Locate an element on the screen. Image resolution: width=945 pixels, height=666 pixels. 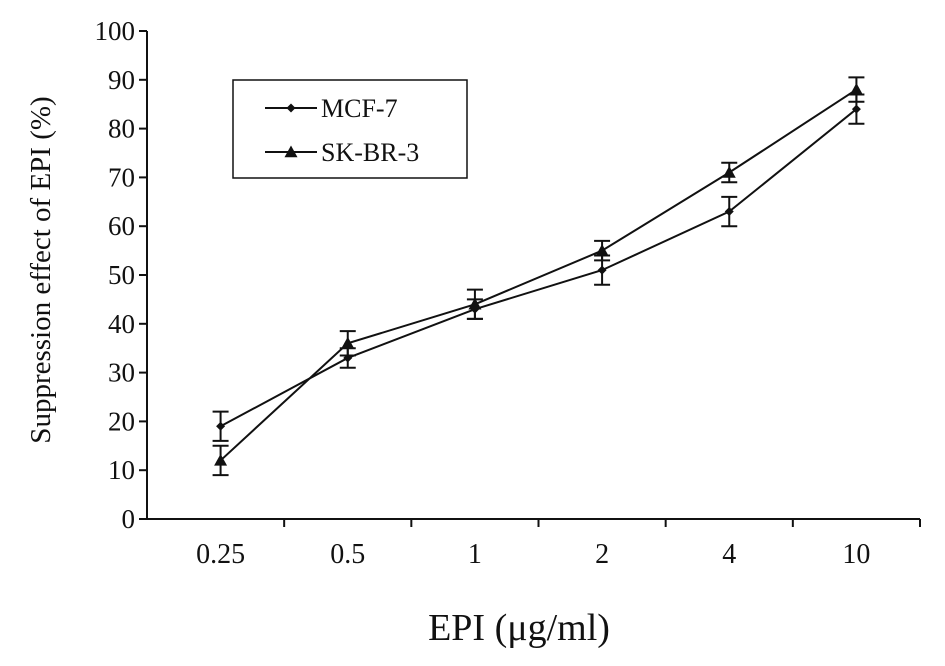
y-tick-label: 30 is located at coordinates (121, 373).